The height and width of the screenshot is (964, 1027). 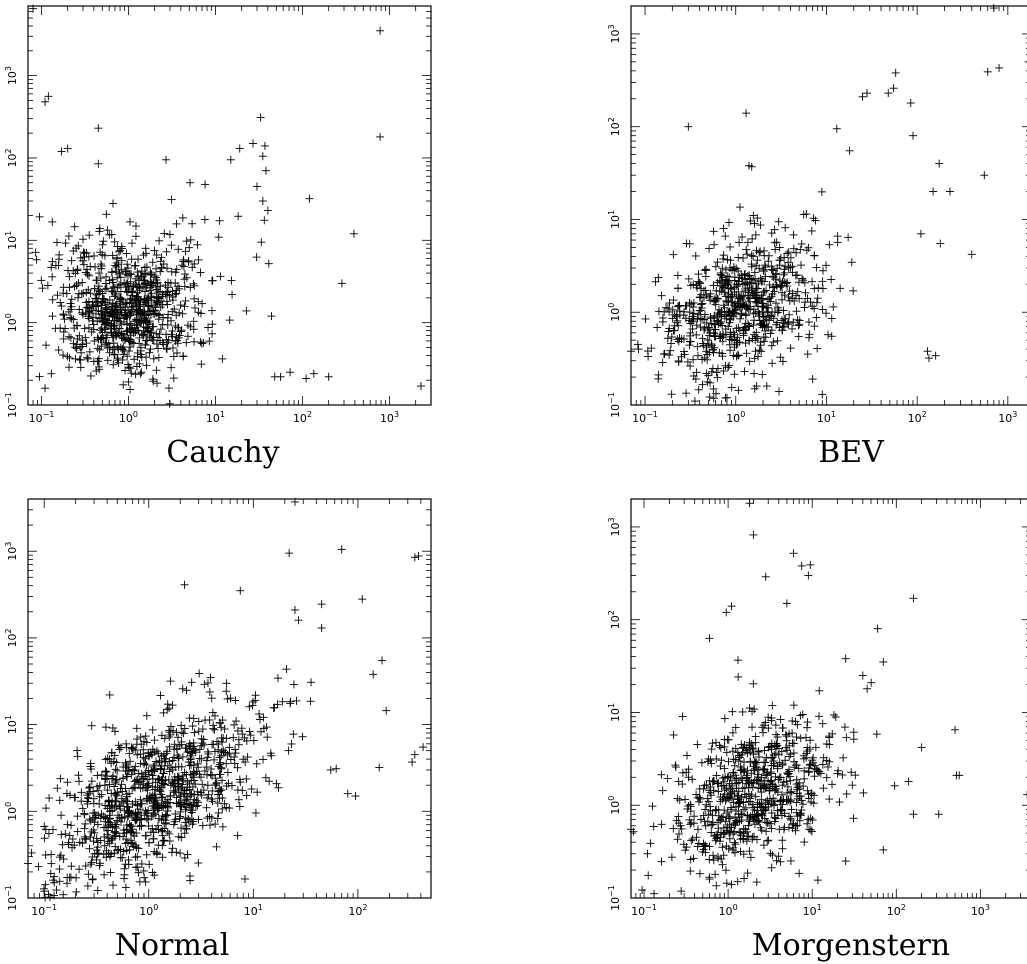 What do you see at coordinates (11, 405) in the screenshot?
I see `y-tick-label: 10−1` at bounding box center [11, 405].